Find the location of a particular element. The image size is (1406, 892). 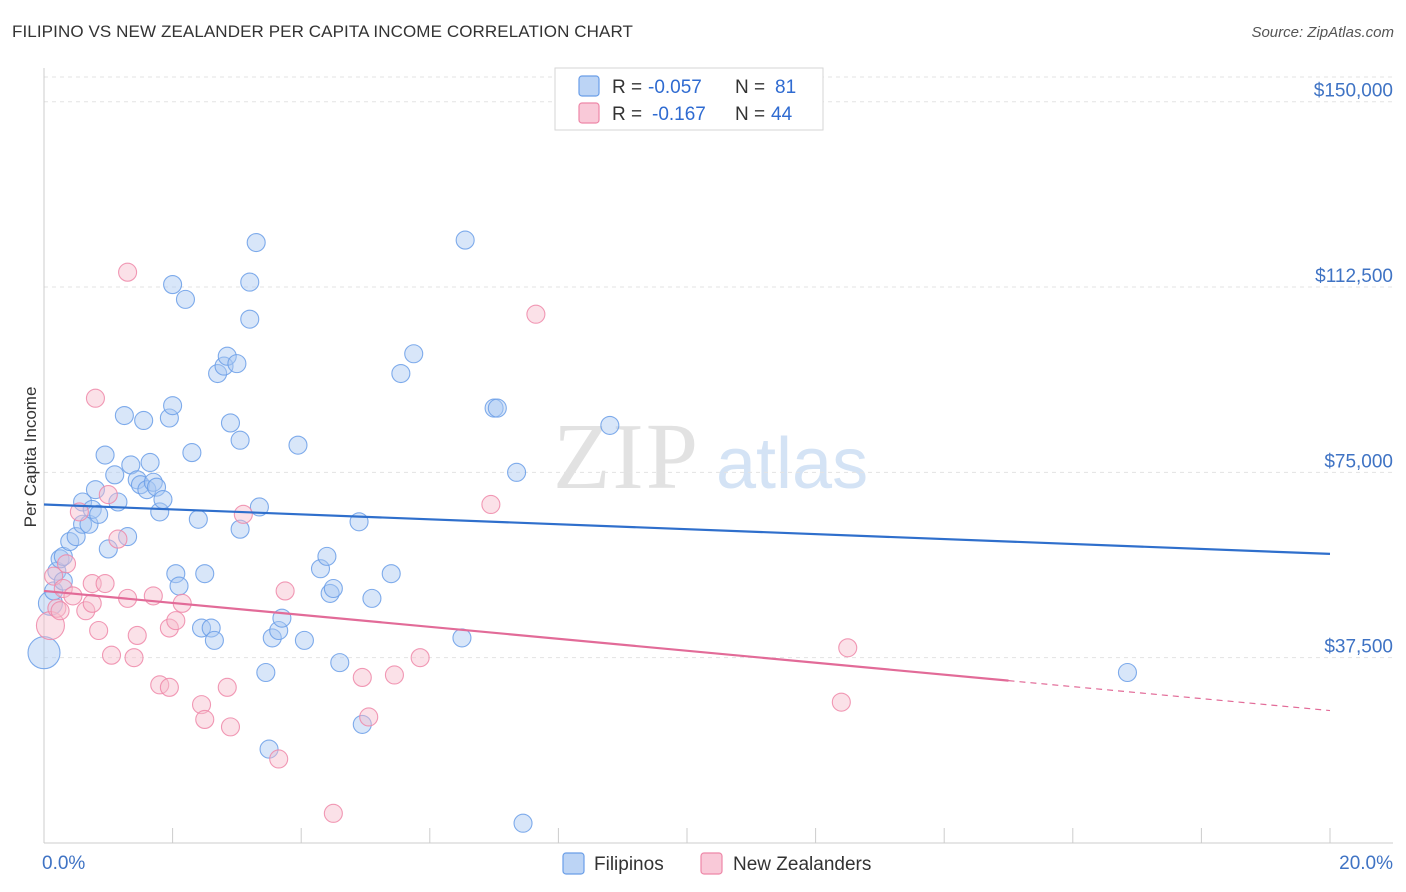

chart-source: Source: ZipAtlas.com is located at coordinates (1322, 32).